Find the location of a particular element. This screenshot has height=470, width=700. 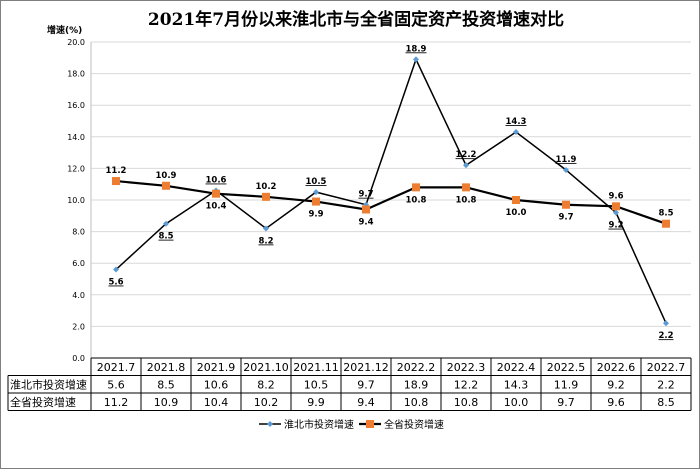

y-tick-label: 10.0 is located at coordinates (76, 200).